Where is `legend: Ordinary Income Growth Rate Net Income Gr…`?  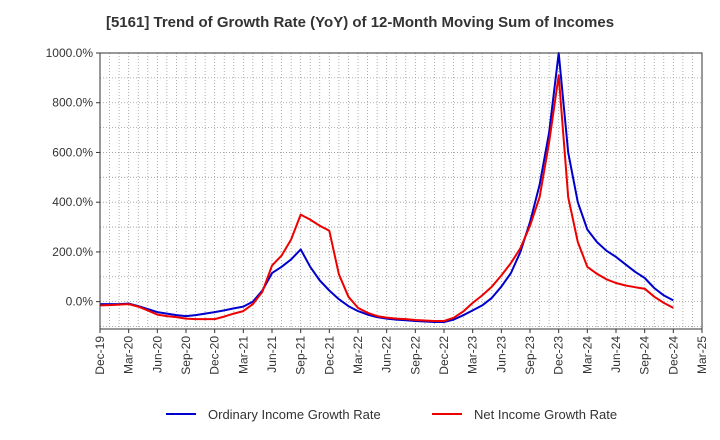 legend: Ordinary Income Growth Rate Net Income Gr… is located at coordinates (391, 414).